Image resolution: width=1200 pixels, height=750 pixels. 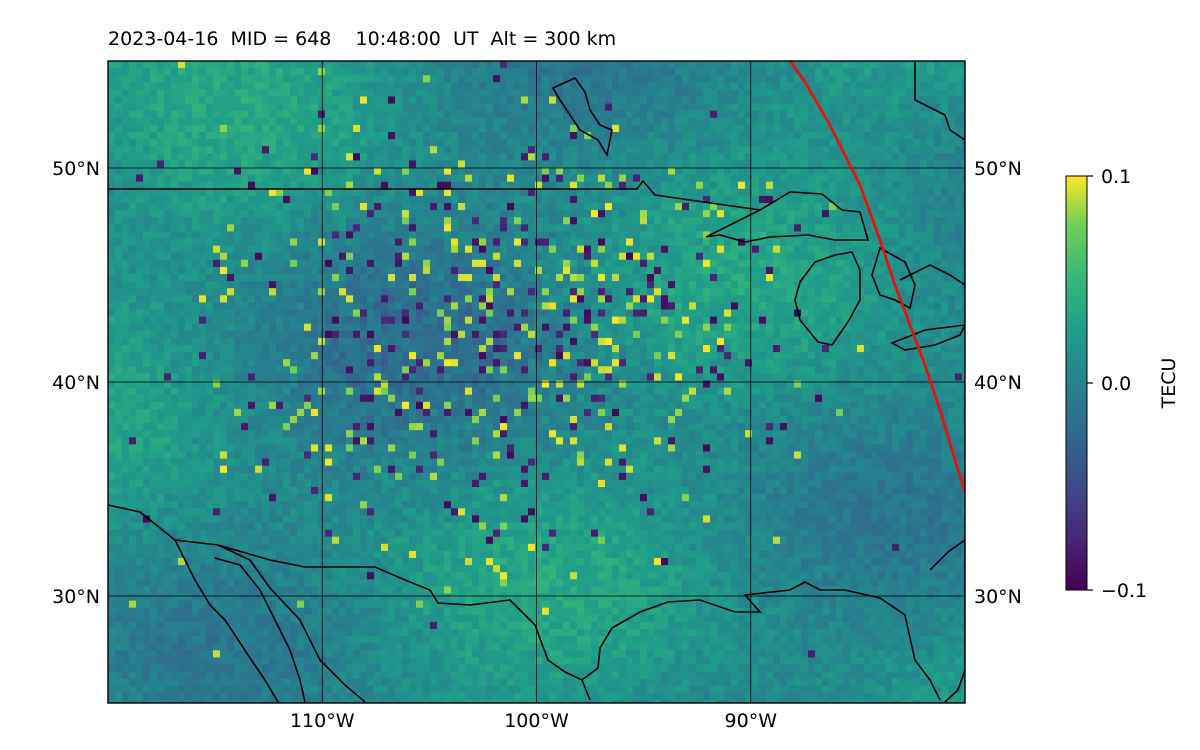 I want to click on canada-east-shore, so click(x=939, y=101).